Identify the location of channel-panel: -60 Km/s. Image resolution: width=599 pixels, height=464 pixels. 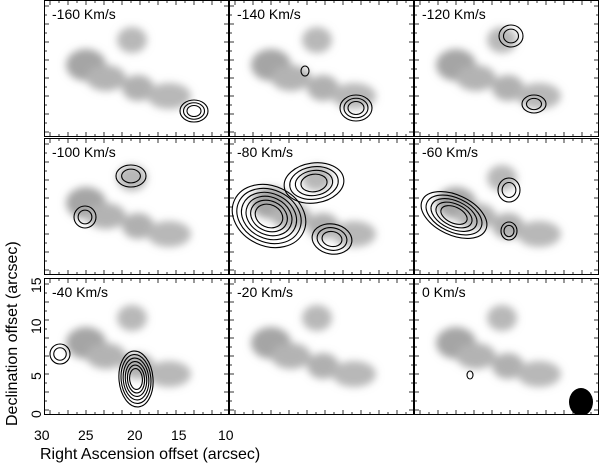
(506, 206).